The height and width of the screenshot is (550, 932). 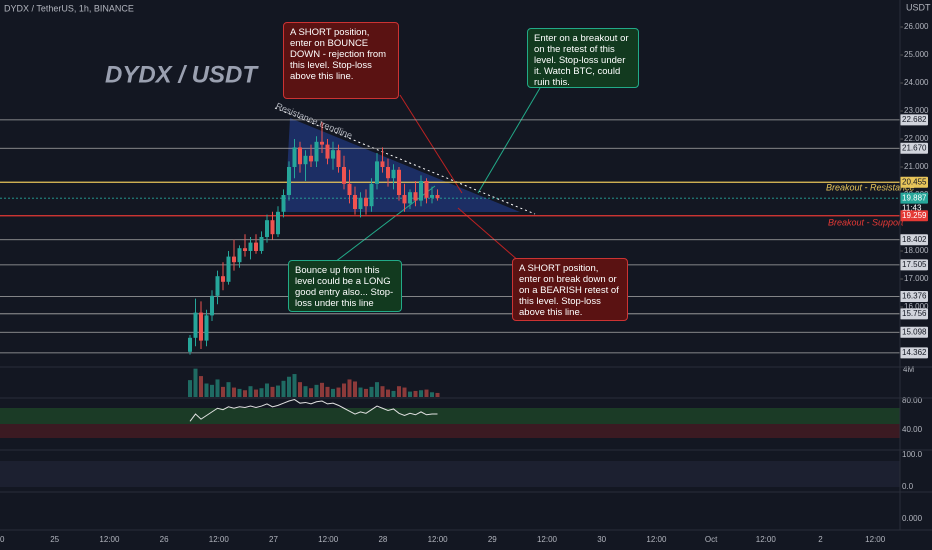 I want to click on stoch-band, so click(x=450, y=474).